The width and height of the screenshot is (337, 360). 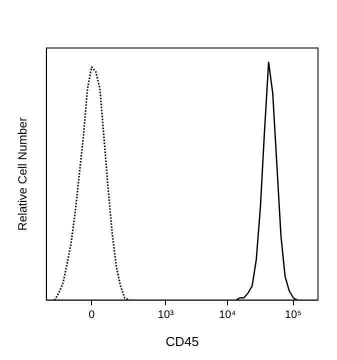 I want to click on x-tick-label: 10⁴, so click(x=227, y=314).